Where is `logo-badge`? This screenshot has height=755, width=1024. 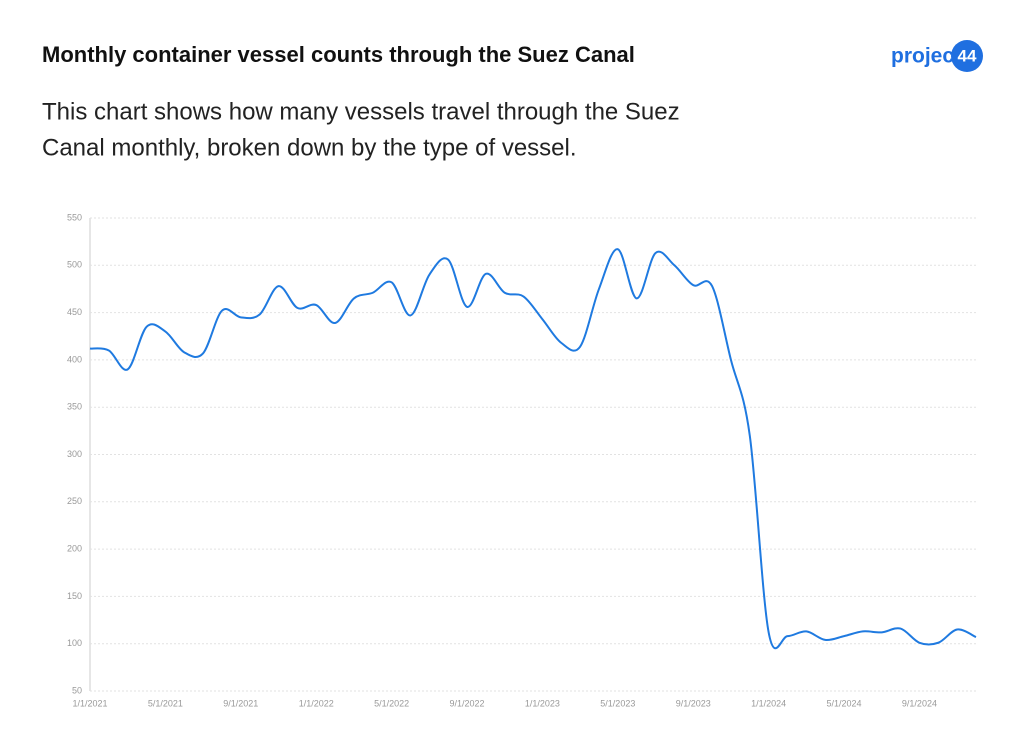 logo-badge is located at coordinates (967, 56).